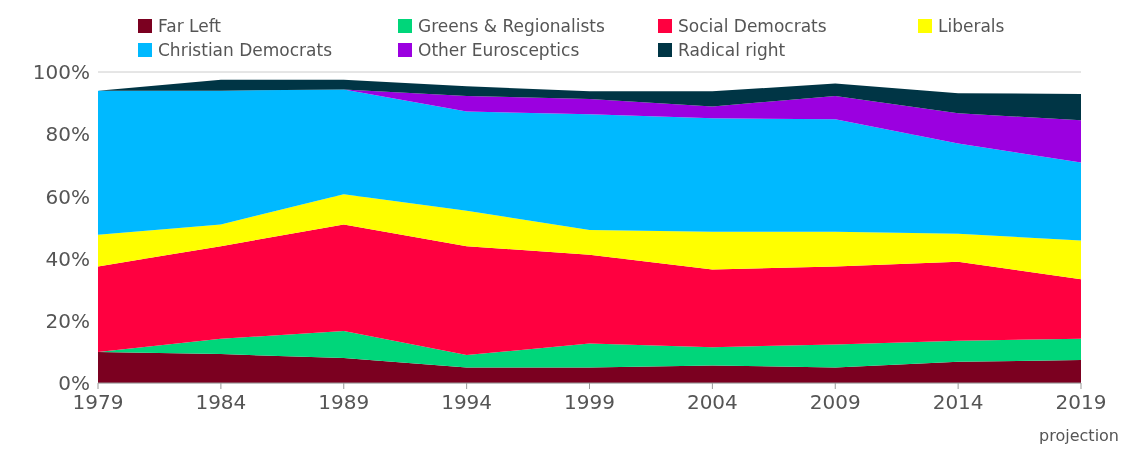 This screenshot has height=461, width=1129. I want to click on legend-label: Far Left, so click(189, 26).